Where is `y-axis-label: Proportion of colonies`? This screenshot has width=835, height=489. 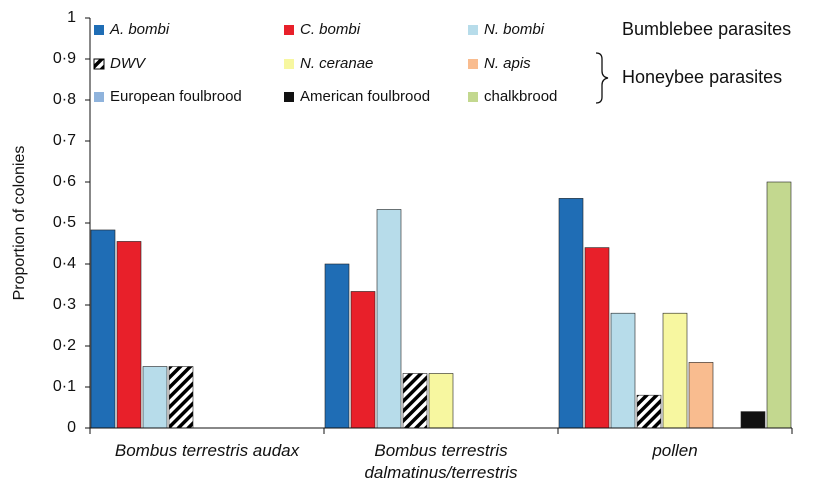
y-axis-label: Proportion of colonies is located at coordinates (19, 223).